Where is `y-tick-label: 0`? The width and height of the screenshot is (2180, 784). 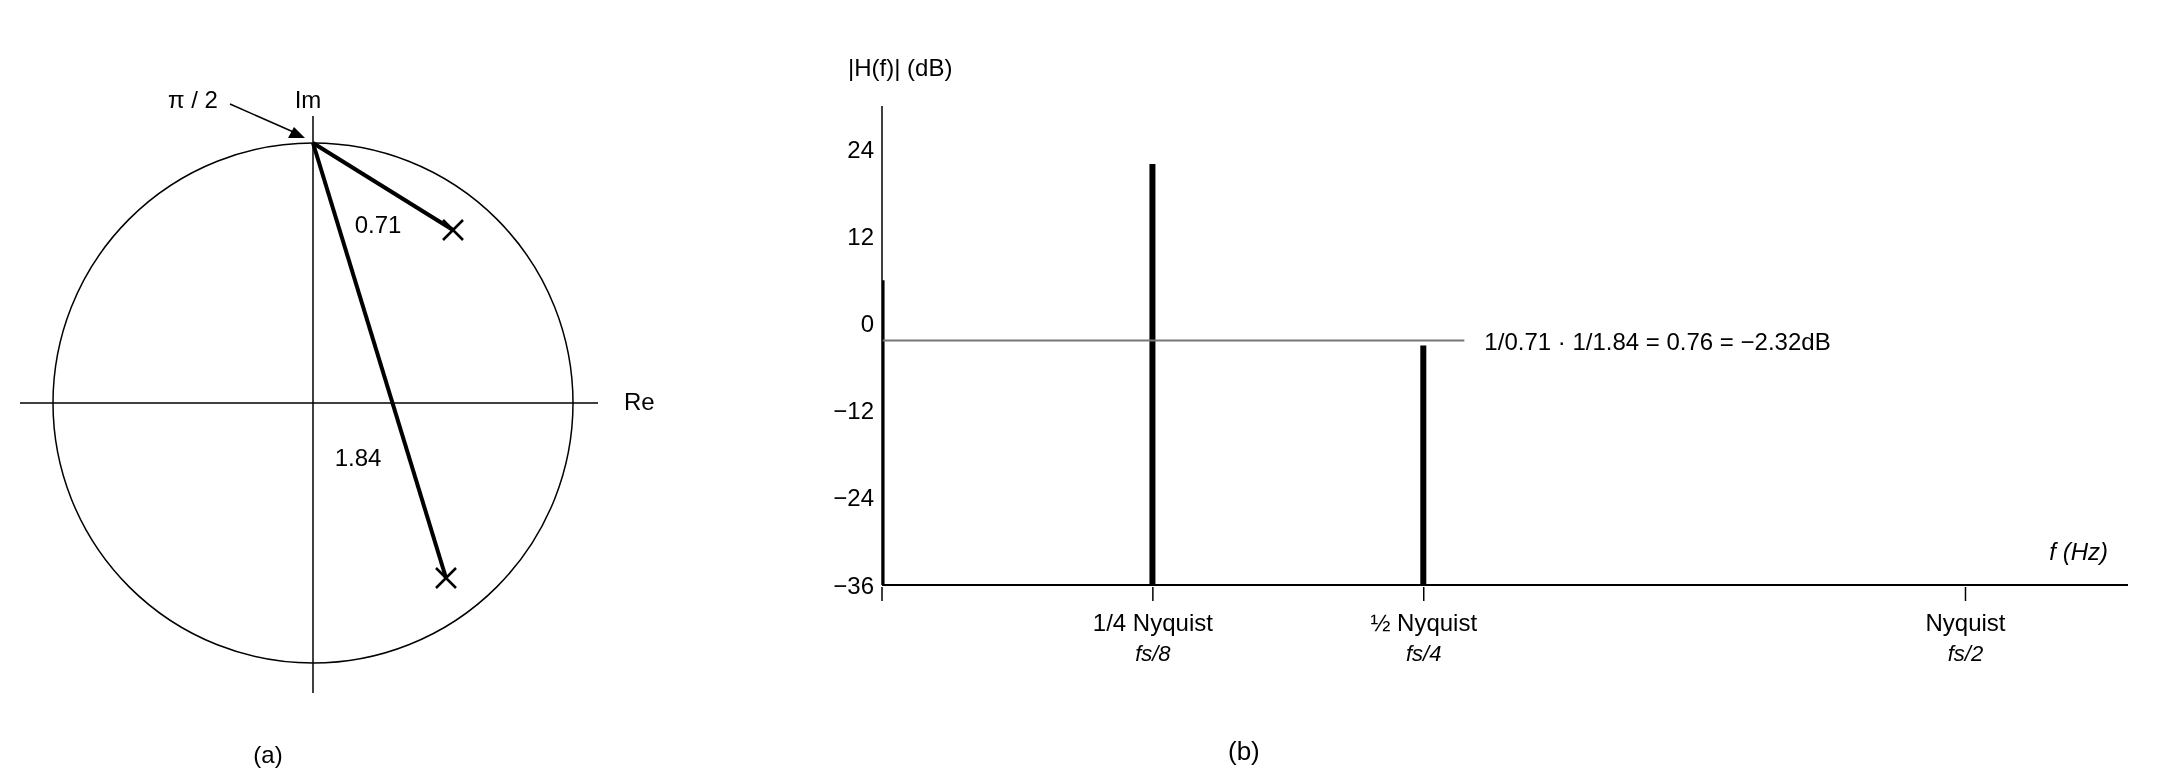
y-tick-label: 0 is located at coordinates (867, 324).